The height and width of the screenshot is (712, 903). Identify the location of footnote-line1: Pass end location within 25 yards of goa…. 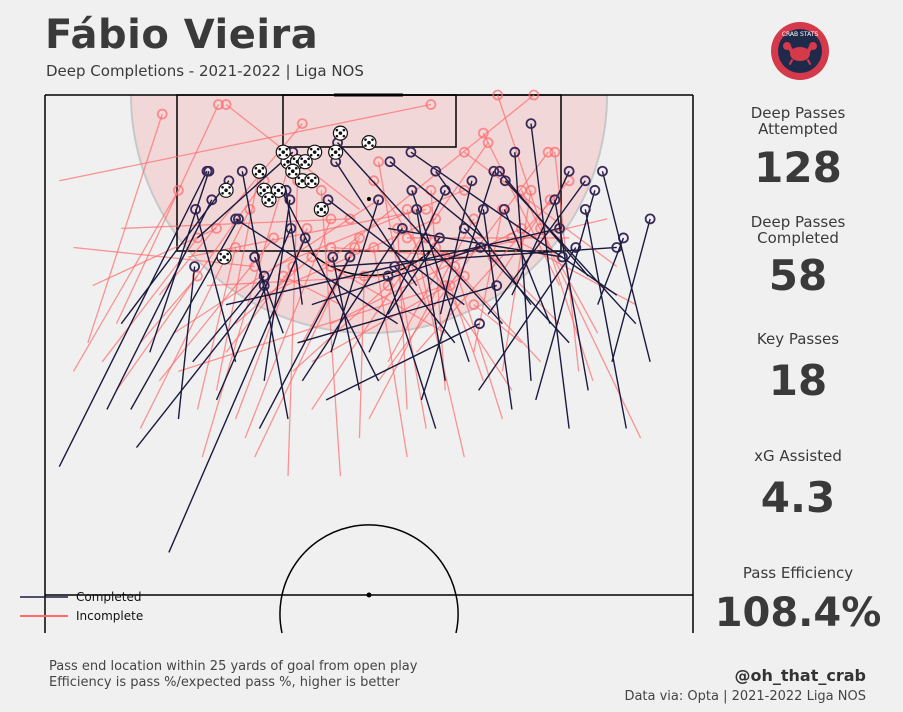
(233, 666).